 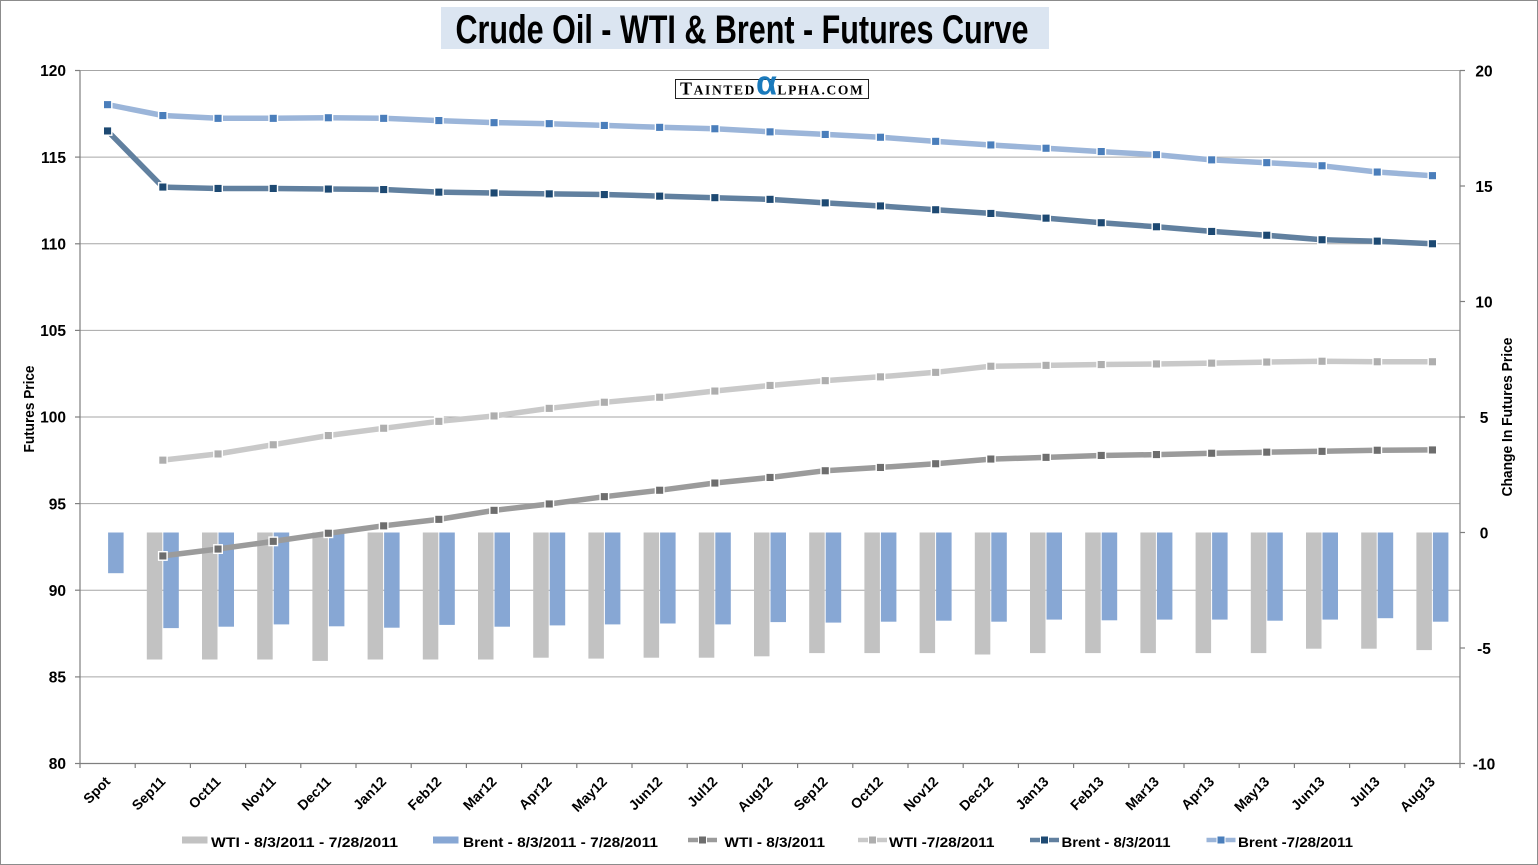 What do you see at coordinates (53, 158) in the screenshot?
I see `svg-text: 115` at bounding box center [53, 158].